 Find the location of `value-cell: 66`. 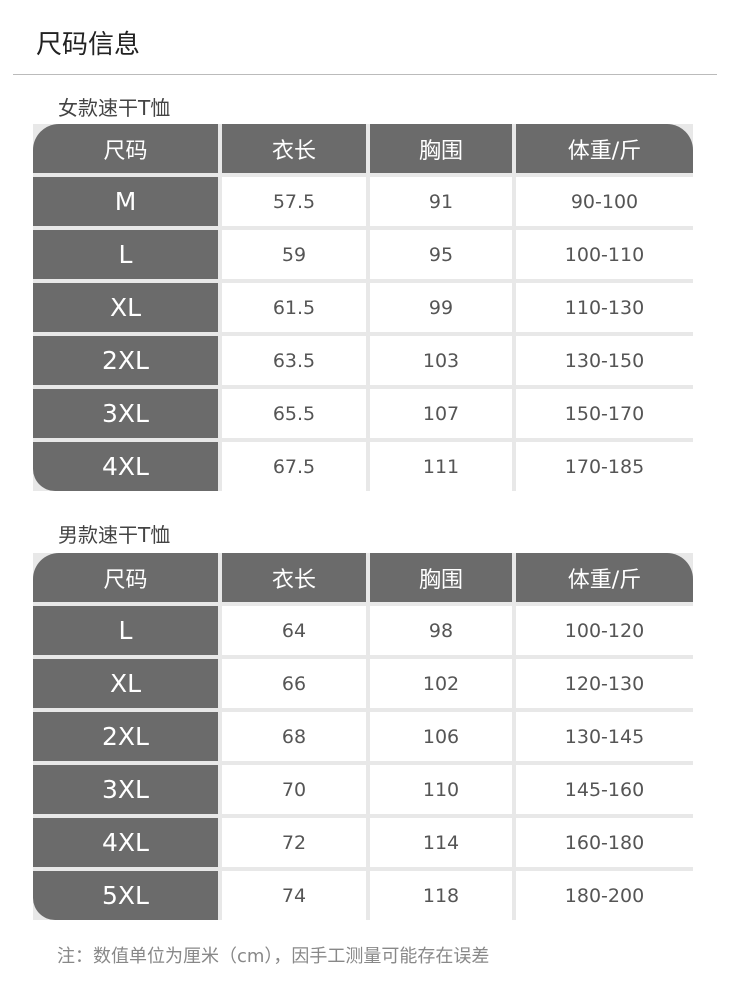

value-cell: 66 is located at coordinates (294, 683).